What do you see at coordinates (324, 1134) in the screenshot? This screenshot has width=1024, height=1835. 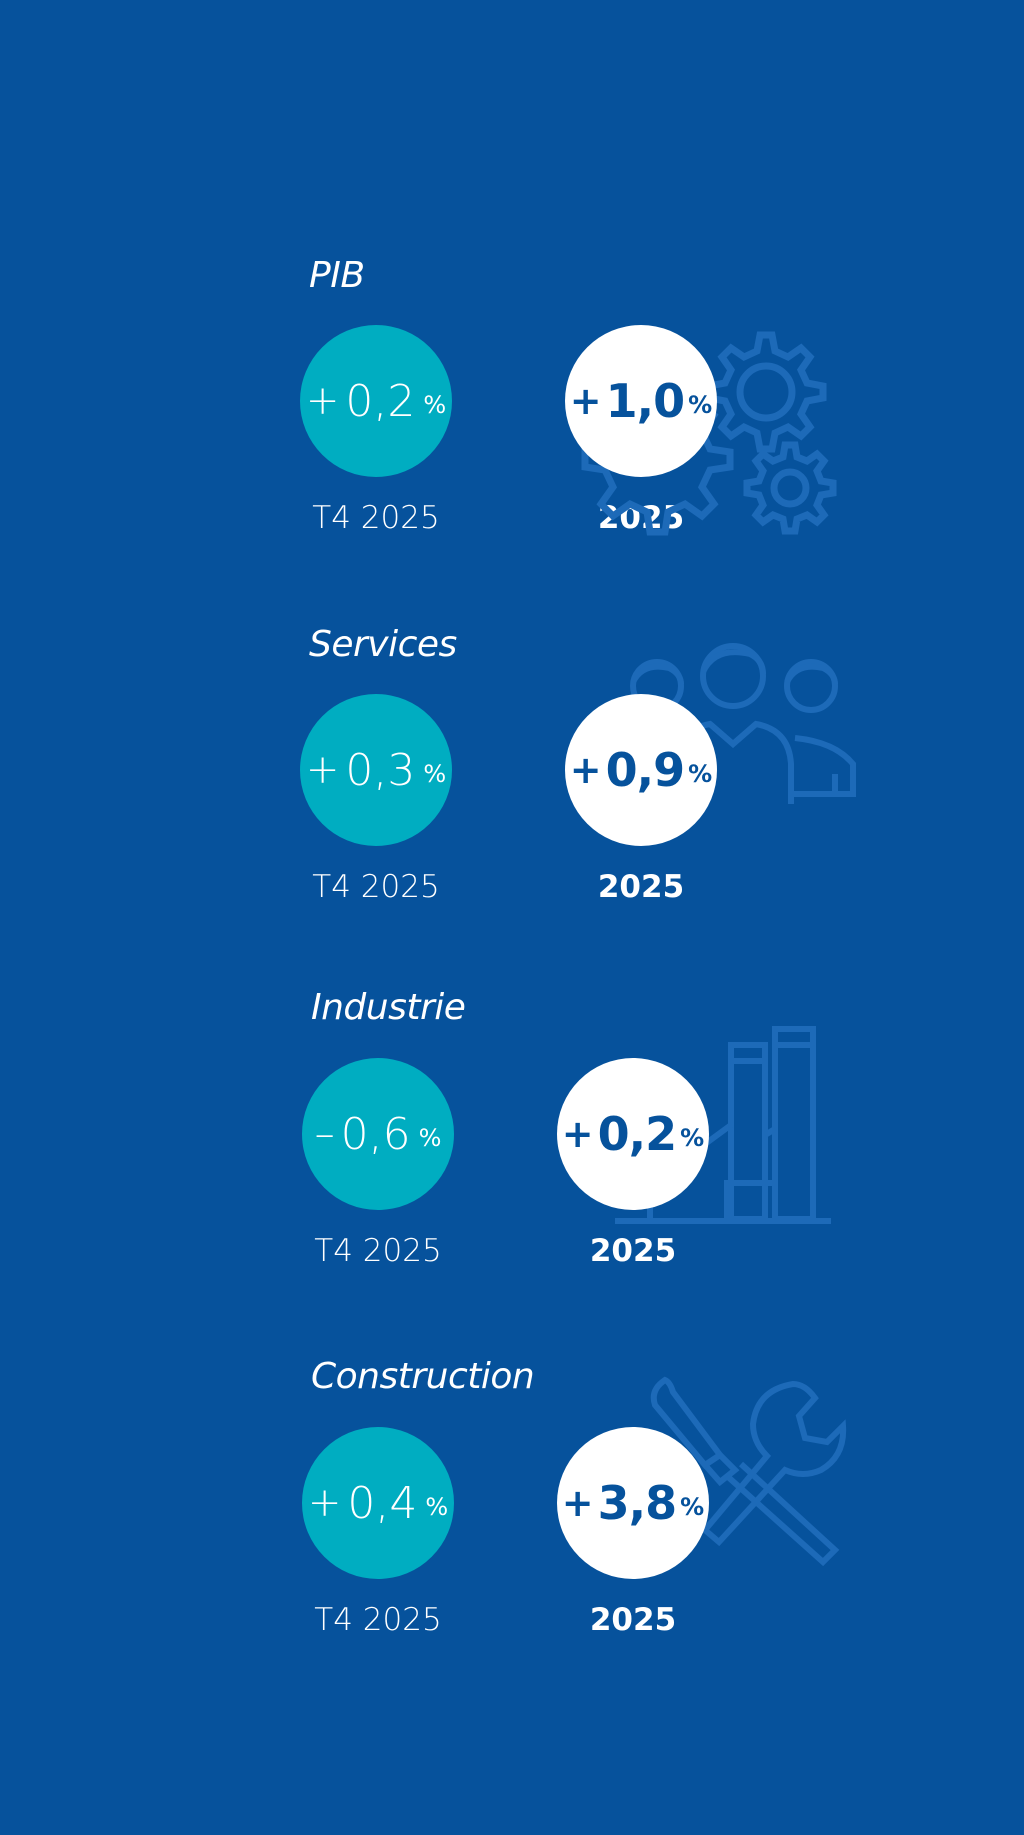 I see `growth-sign: –` at bounding box center [324, 1134].